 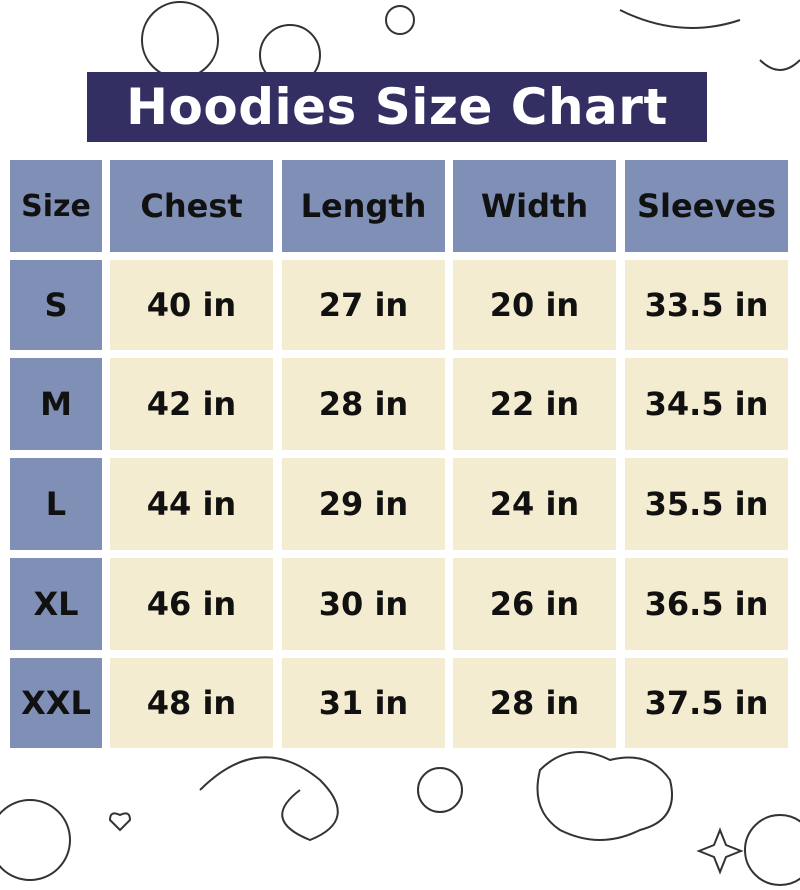 I want to click on size-label: XL, so click(x=56, y=604).